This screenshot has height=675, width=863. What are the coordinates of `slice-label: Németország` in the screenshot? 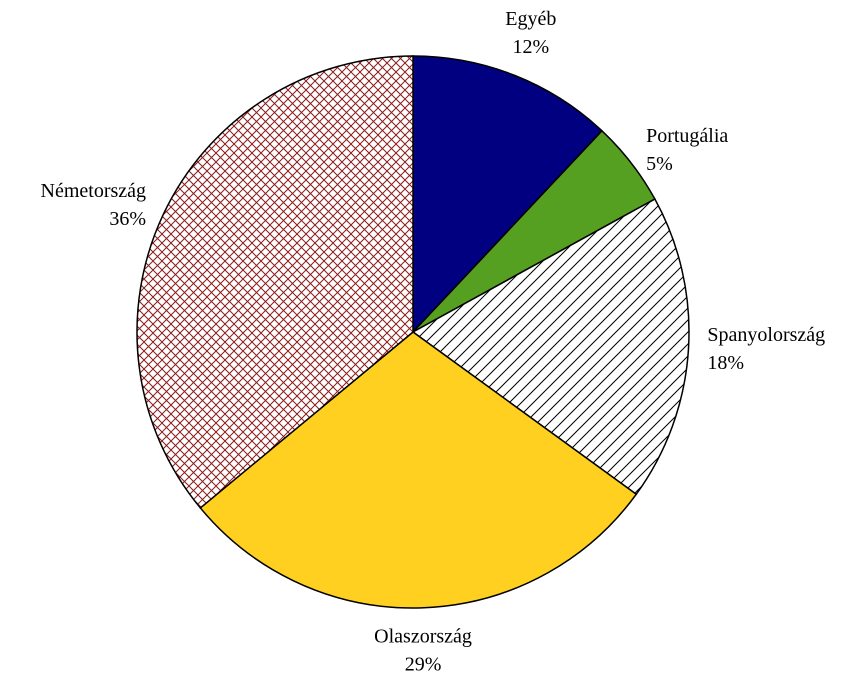 It's located at (94, 191).